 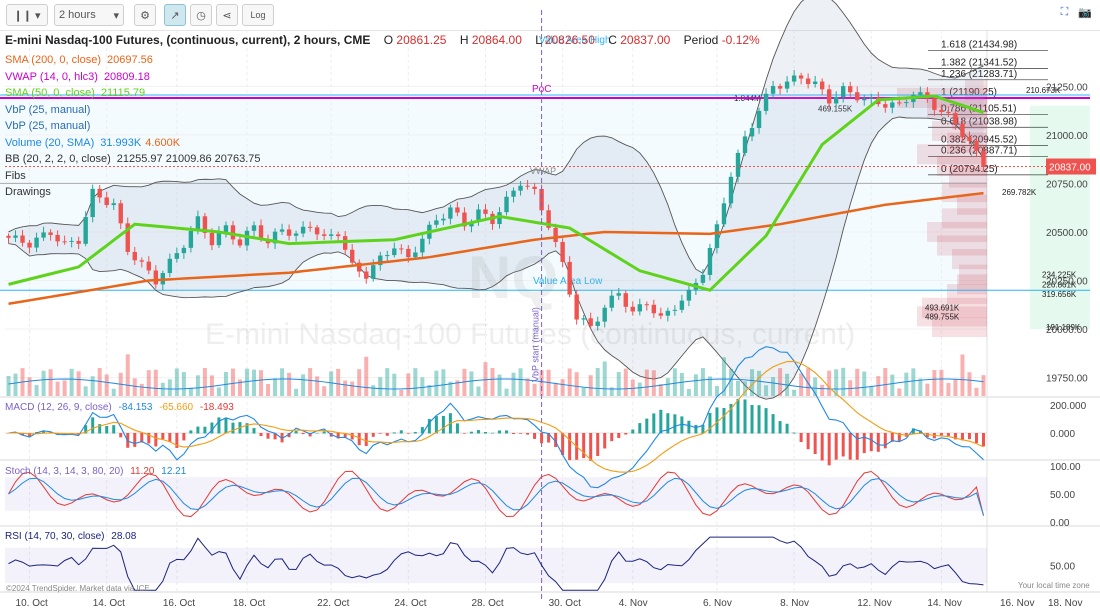 I want to click on price-tick-label: 21000.00, so click(x=1067, y=136).